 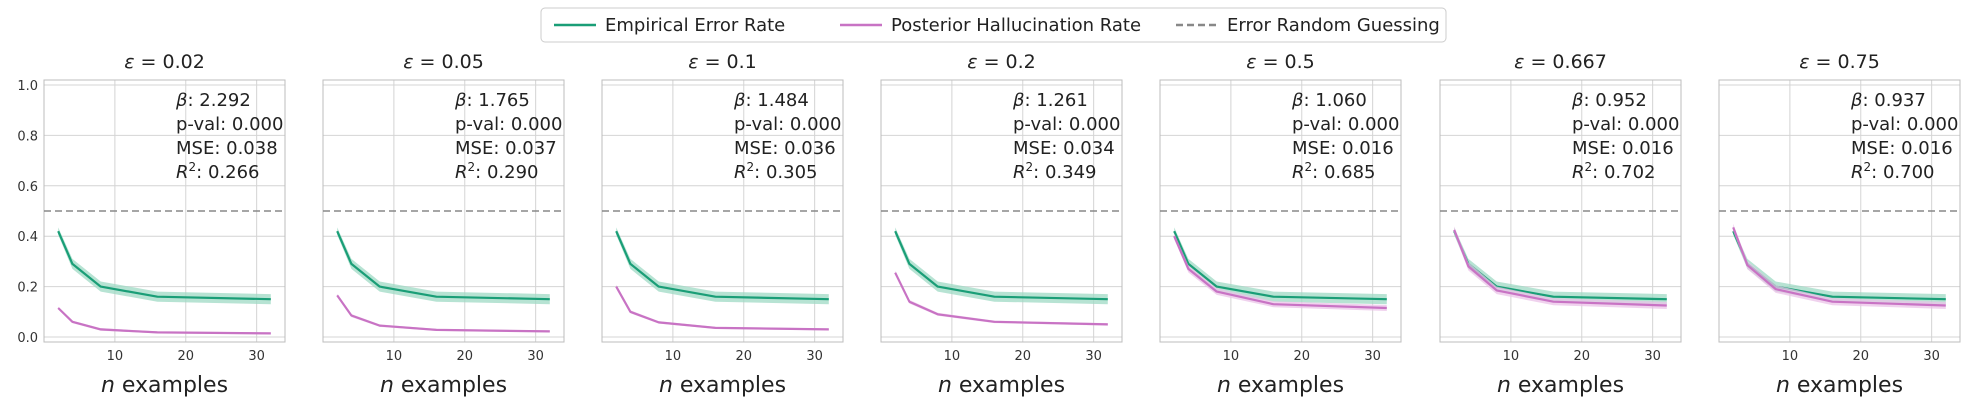 I want to click on legend-frame, so click(x=993, y=25).